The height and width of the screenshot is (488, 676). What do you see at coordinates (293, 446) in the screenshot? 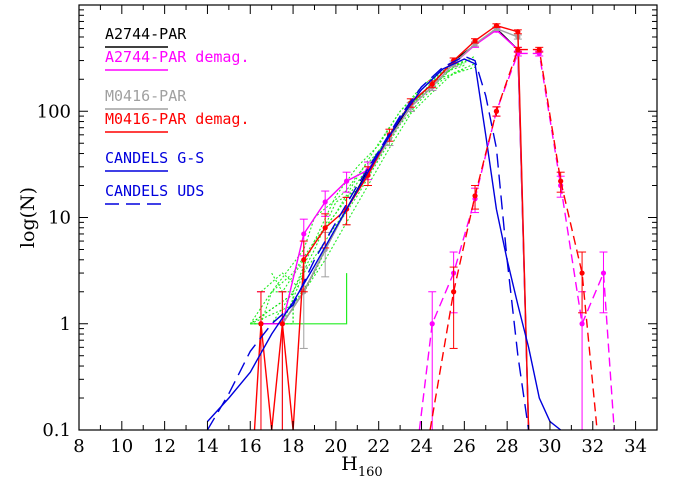
I see `x-tick-label: 18` at bounding box center [293, 446].